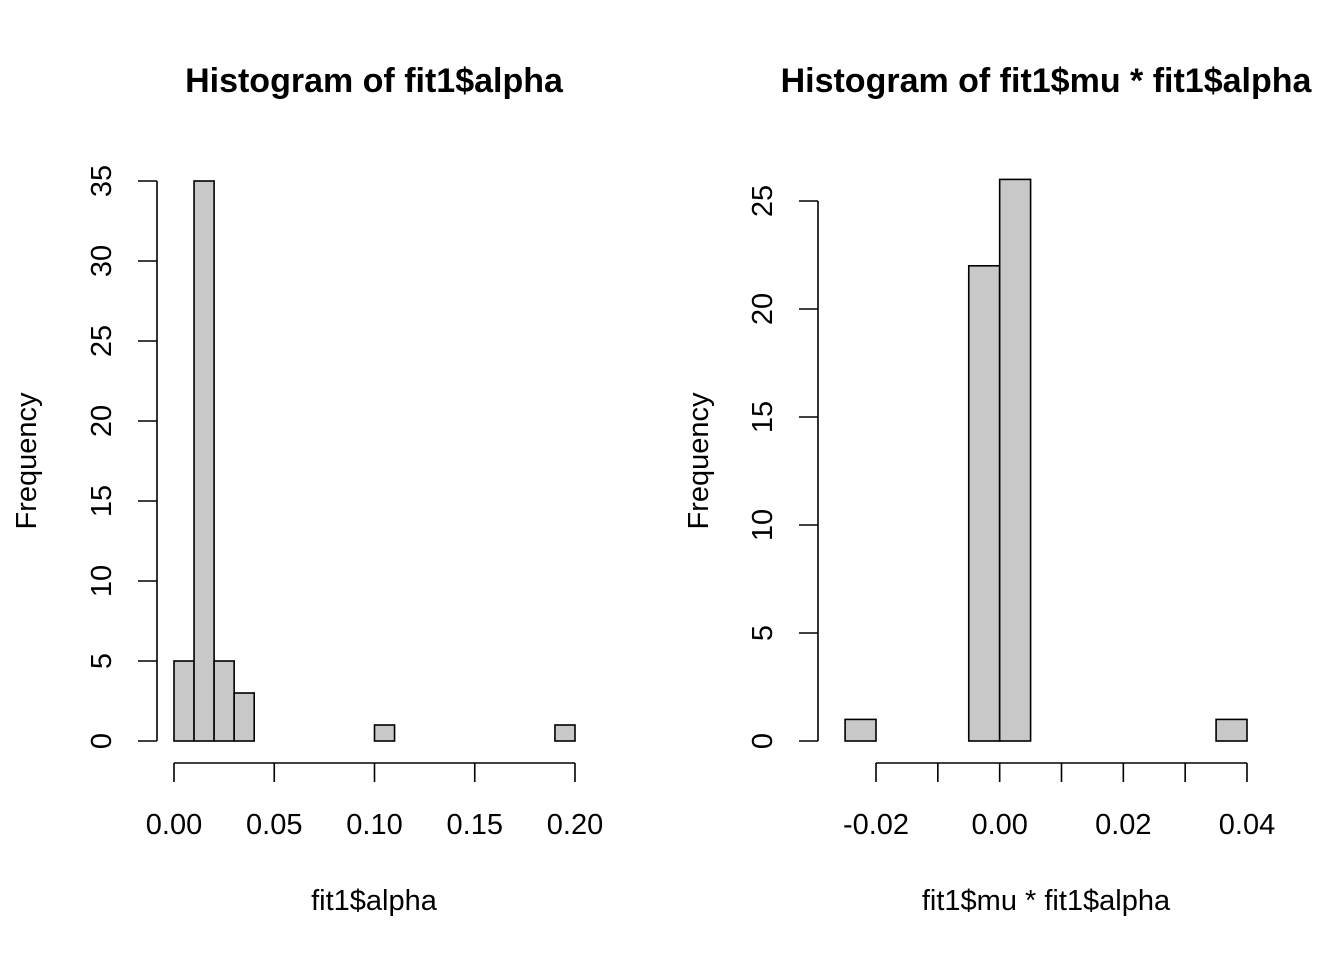  What do you see at coordinates (274, 825) in the screenshot?
I see `x-tick-label: 0.05` at bounding box center [274, 825].